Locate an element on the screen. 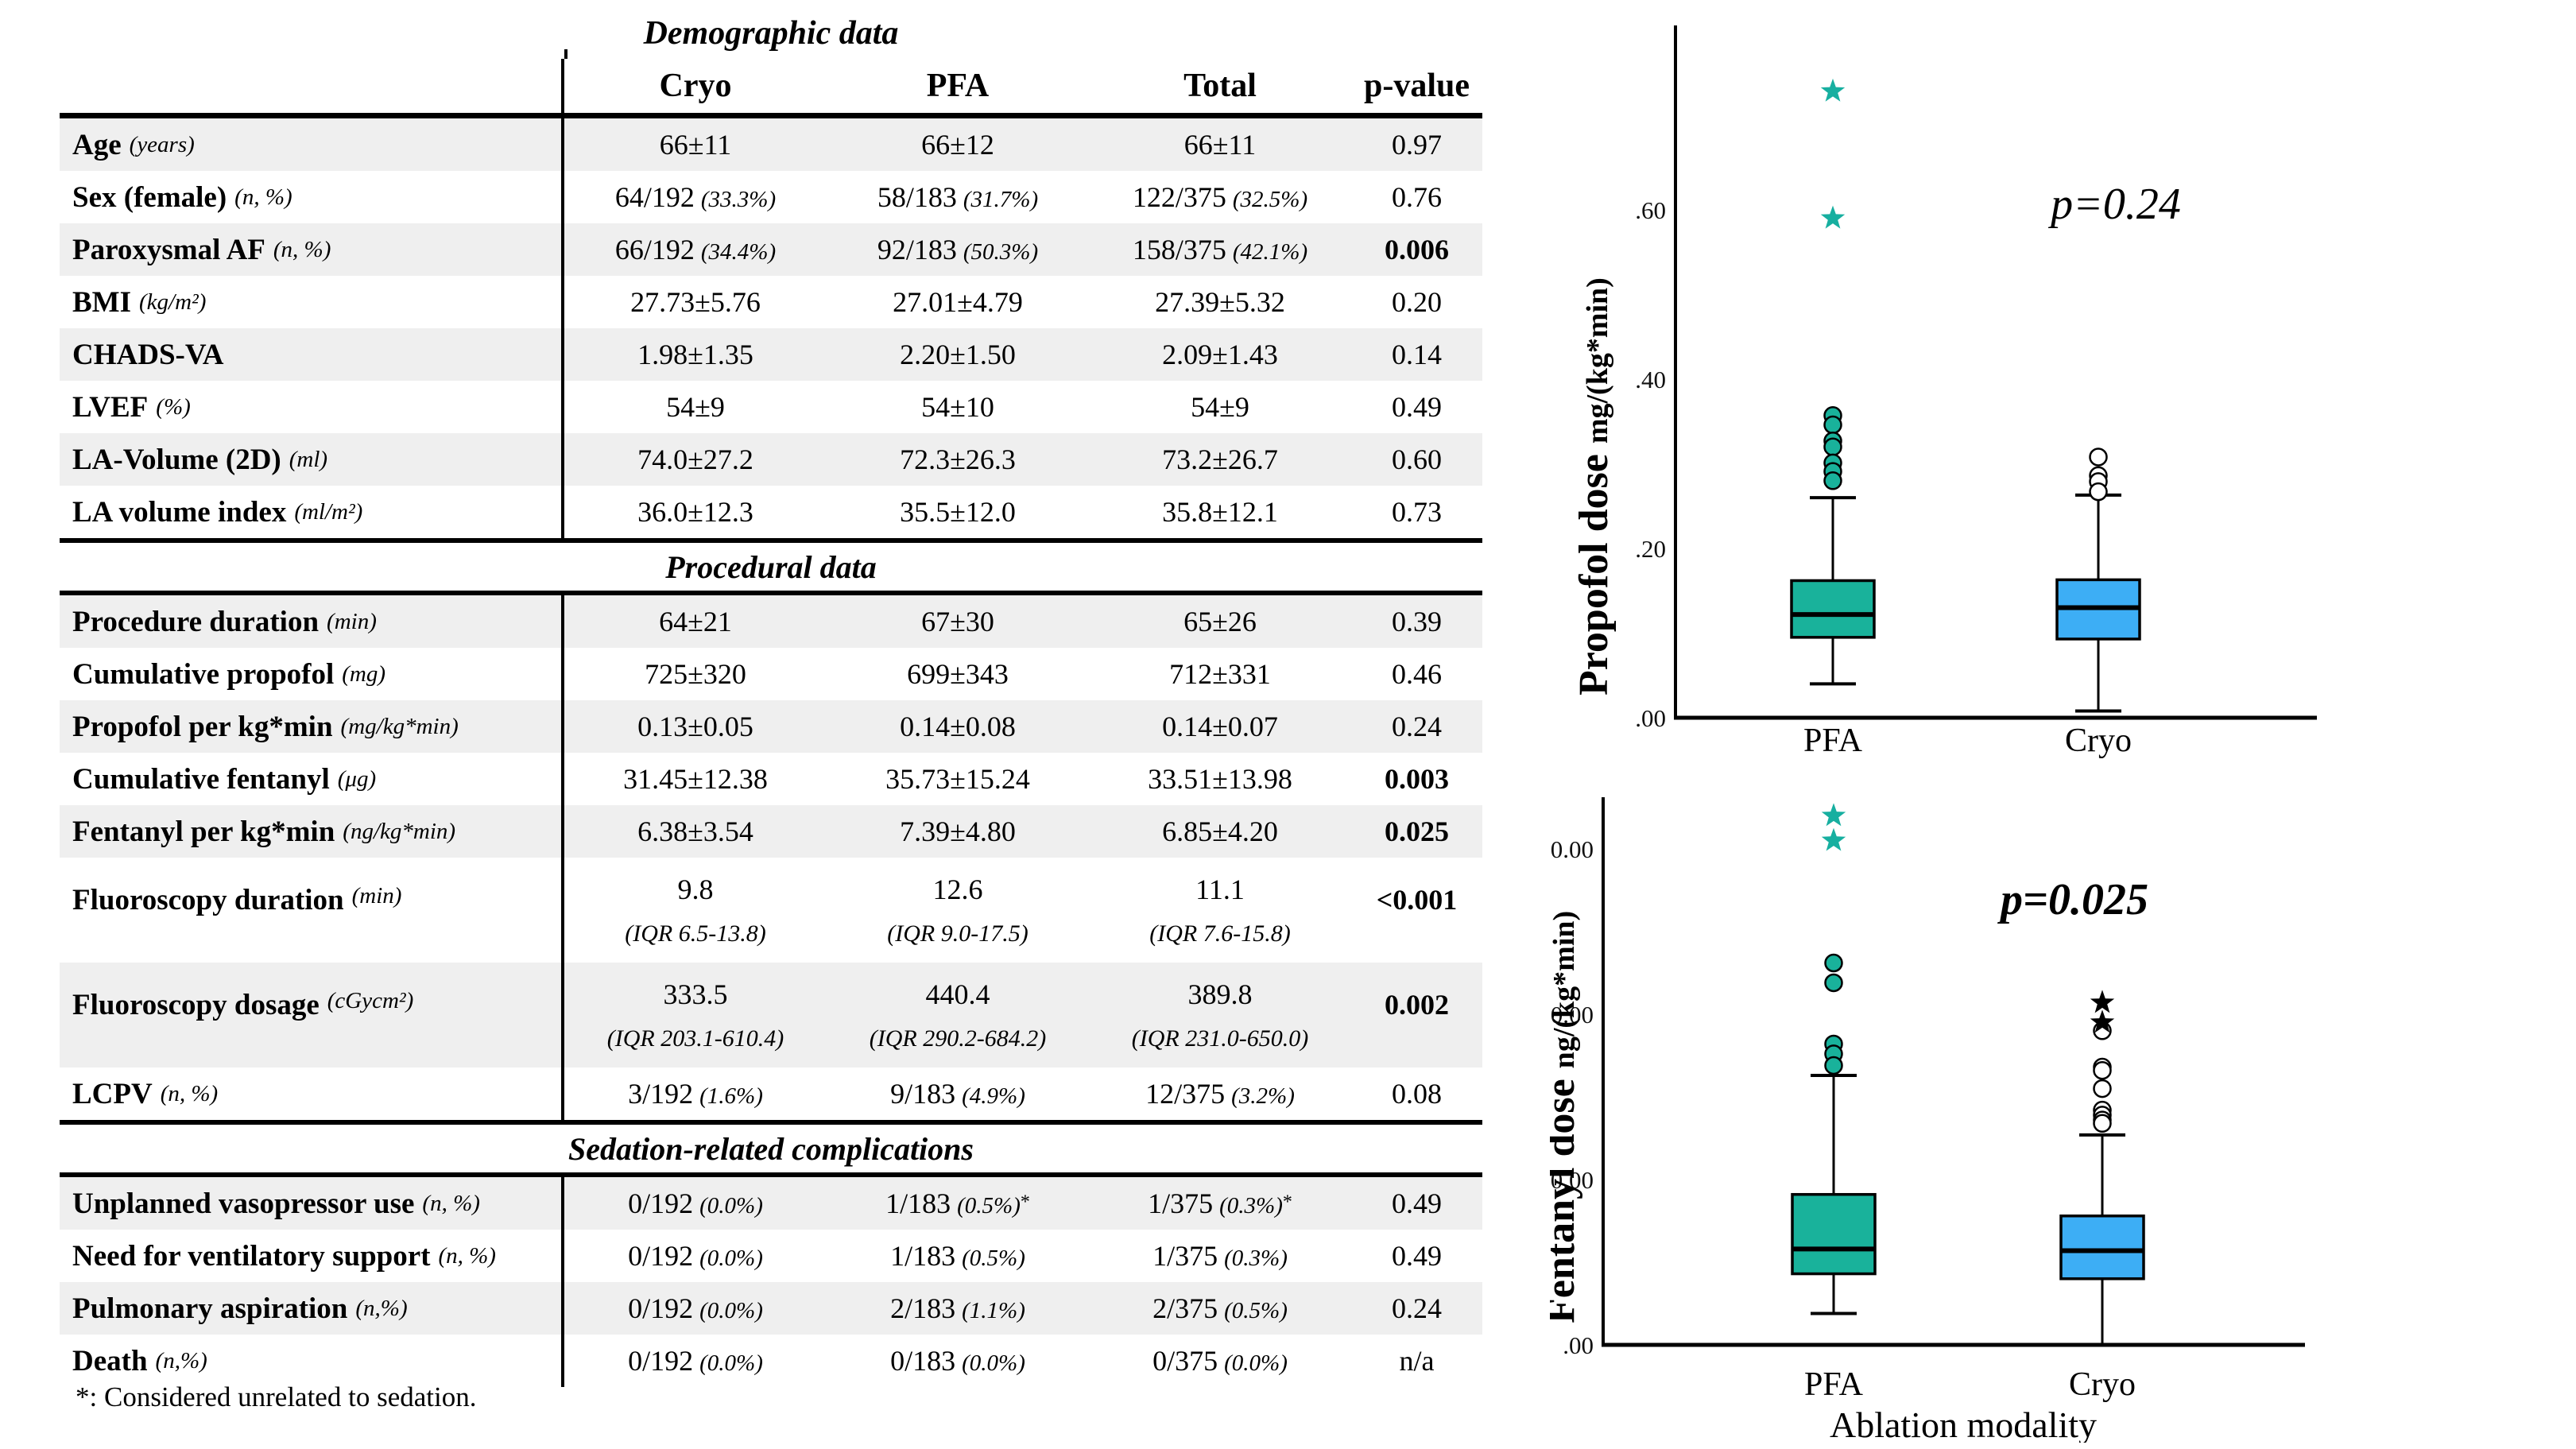 The width and height of the screenshot is (2576, 1449). p-value-cell: 0.006 is located at coordinates (1417, 250).